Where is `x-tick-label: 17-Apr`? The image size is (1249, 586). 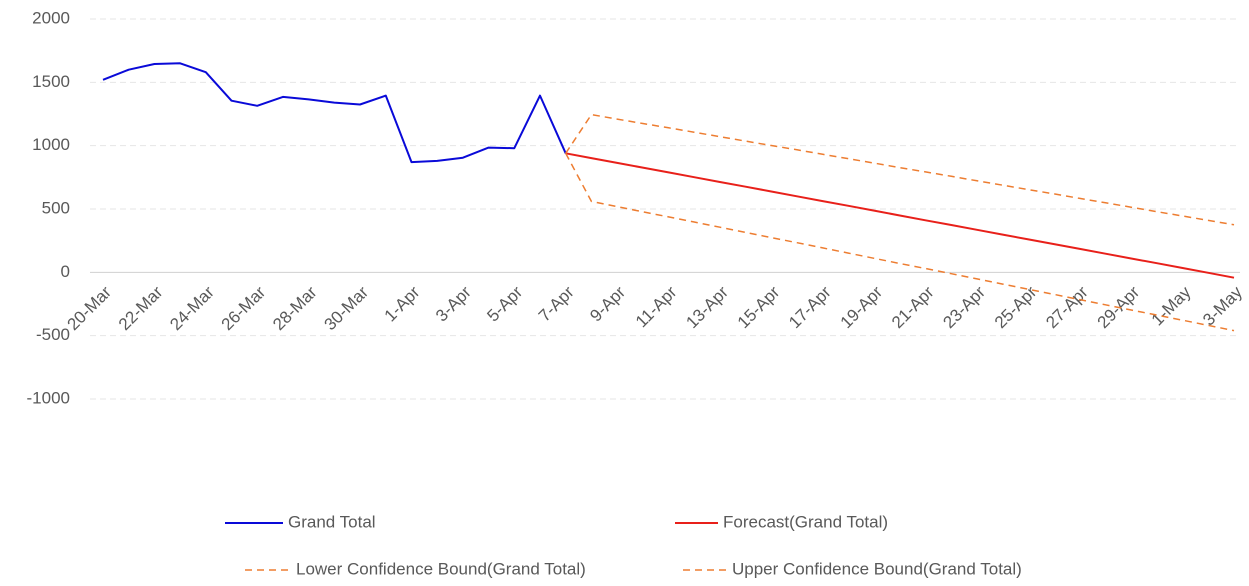
x-tick-label: 17-Apr is located at coordinates (810, 307).